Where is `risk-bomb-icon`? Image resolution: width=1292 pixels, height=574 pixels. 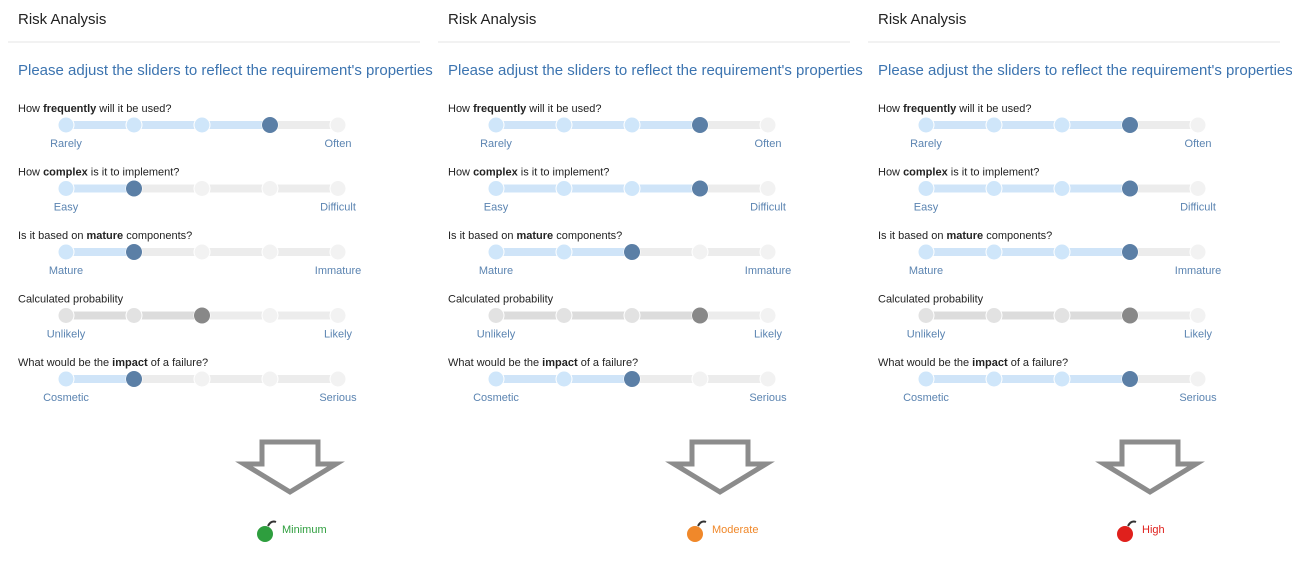 risk-bomb-icon is located at coordinates (265, 534).